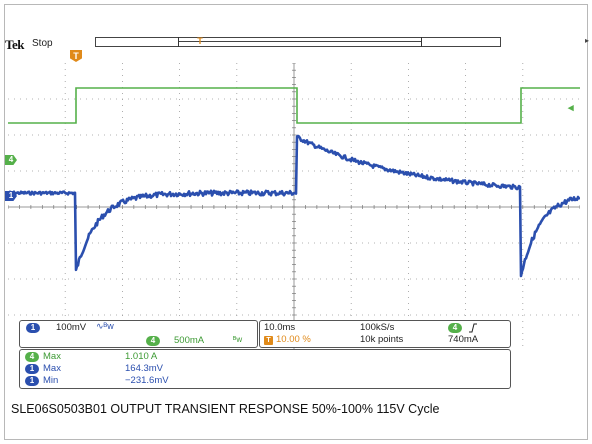  What do you see at coordinates (141, 356) in the screenshot?
I see `measurement-value: 1.010 A` at bounding box center [141, 356].